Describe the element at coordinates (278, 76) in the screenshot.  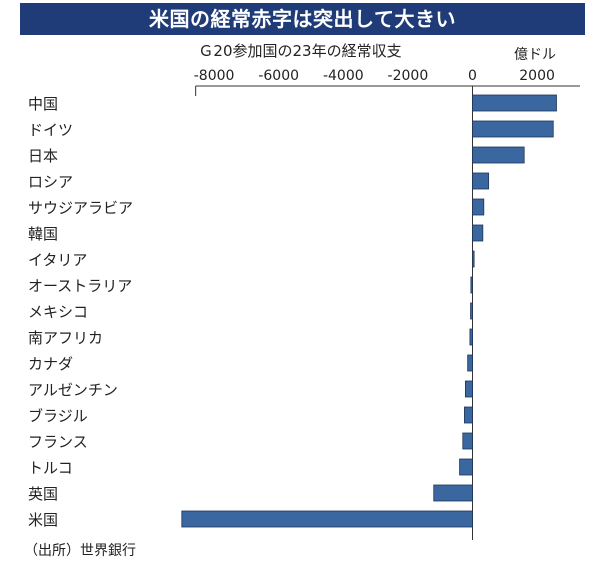
I see `x-tick-label: -6000` at that location.